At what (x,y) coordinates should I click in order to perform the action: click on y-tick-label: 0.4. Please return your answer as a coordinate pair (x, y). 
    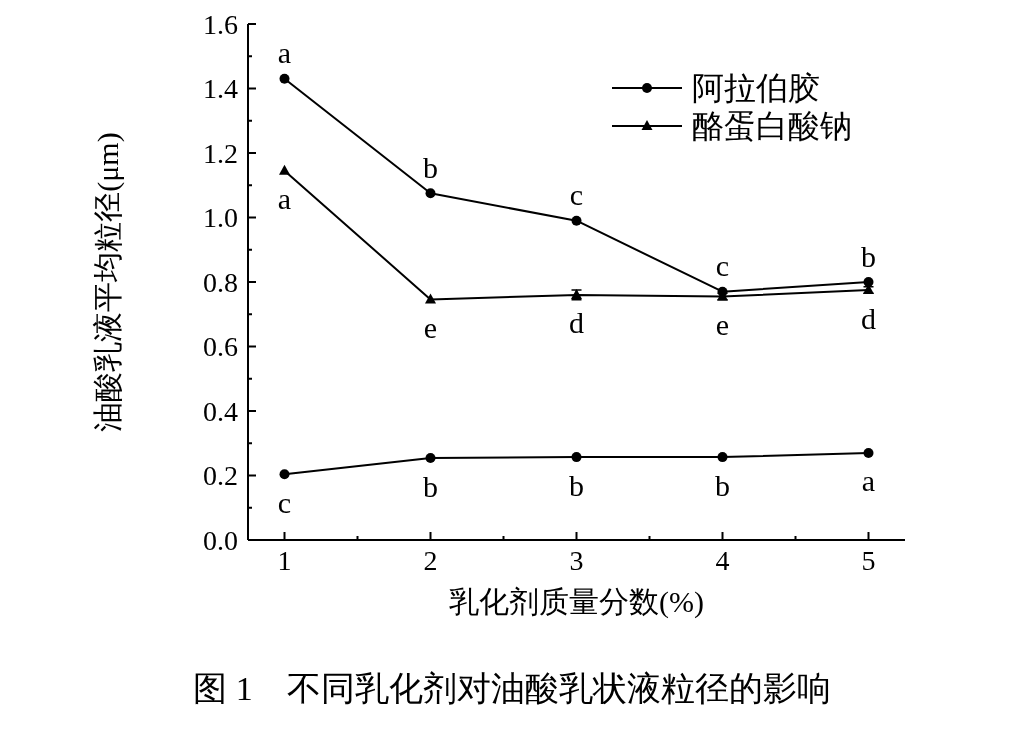
    Looking at the image, I should click on (220, 411).